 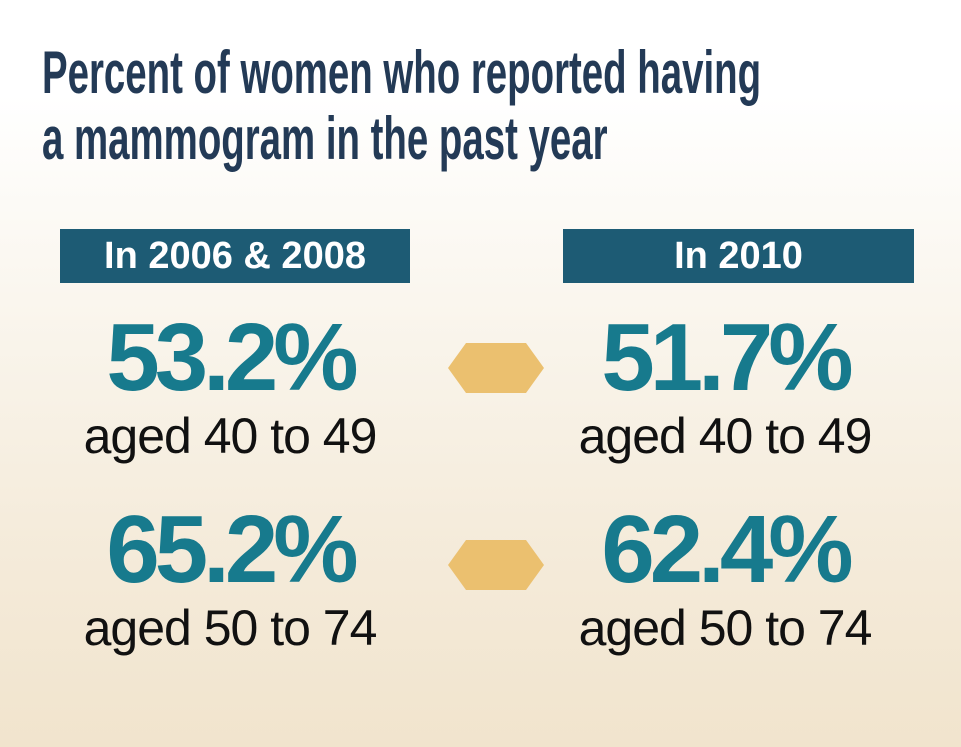 I want to click on header-2010: In 2010, so click(x=738, y=256).